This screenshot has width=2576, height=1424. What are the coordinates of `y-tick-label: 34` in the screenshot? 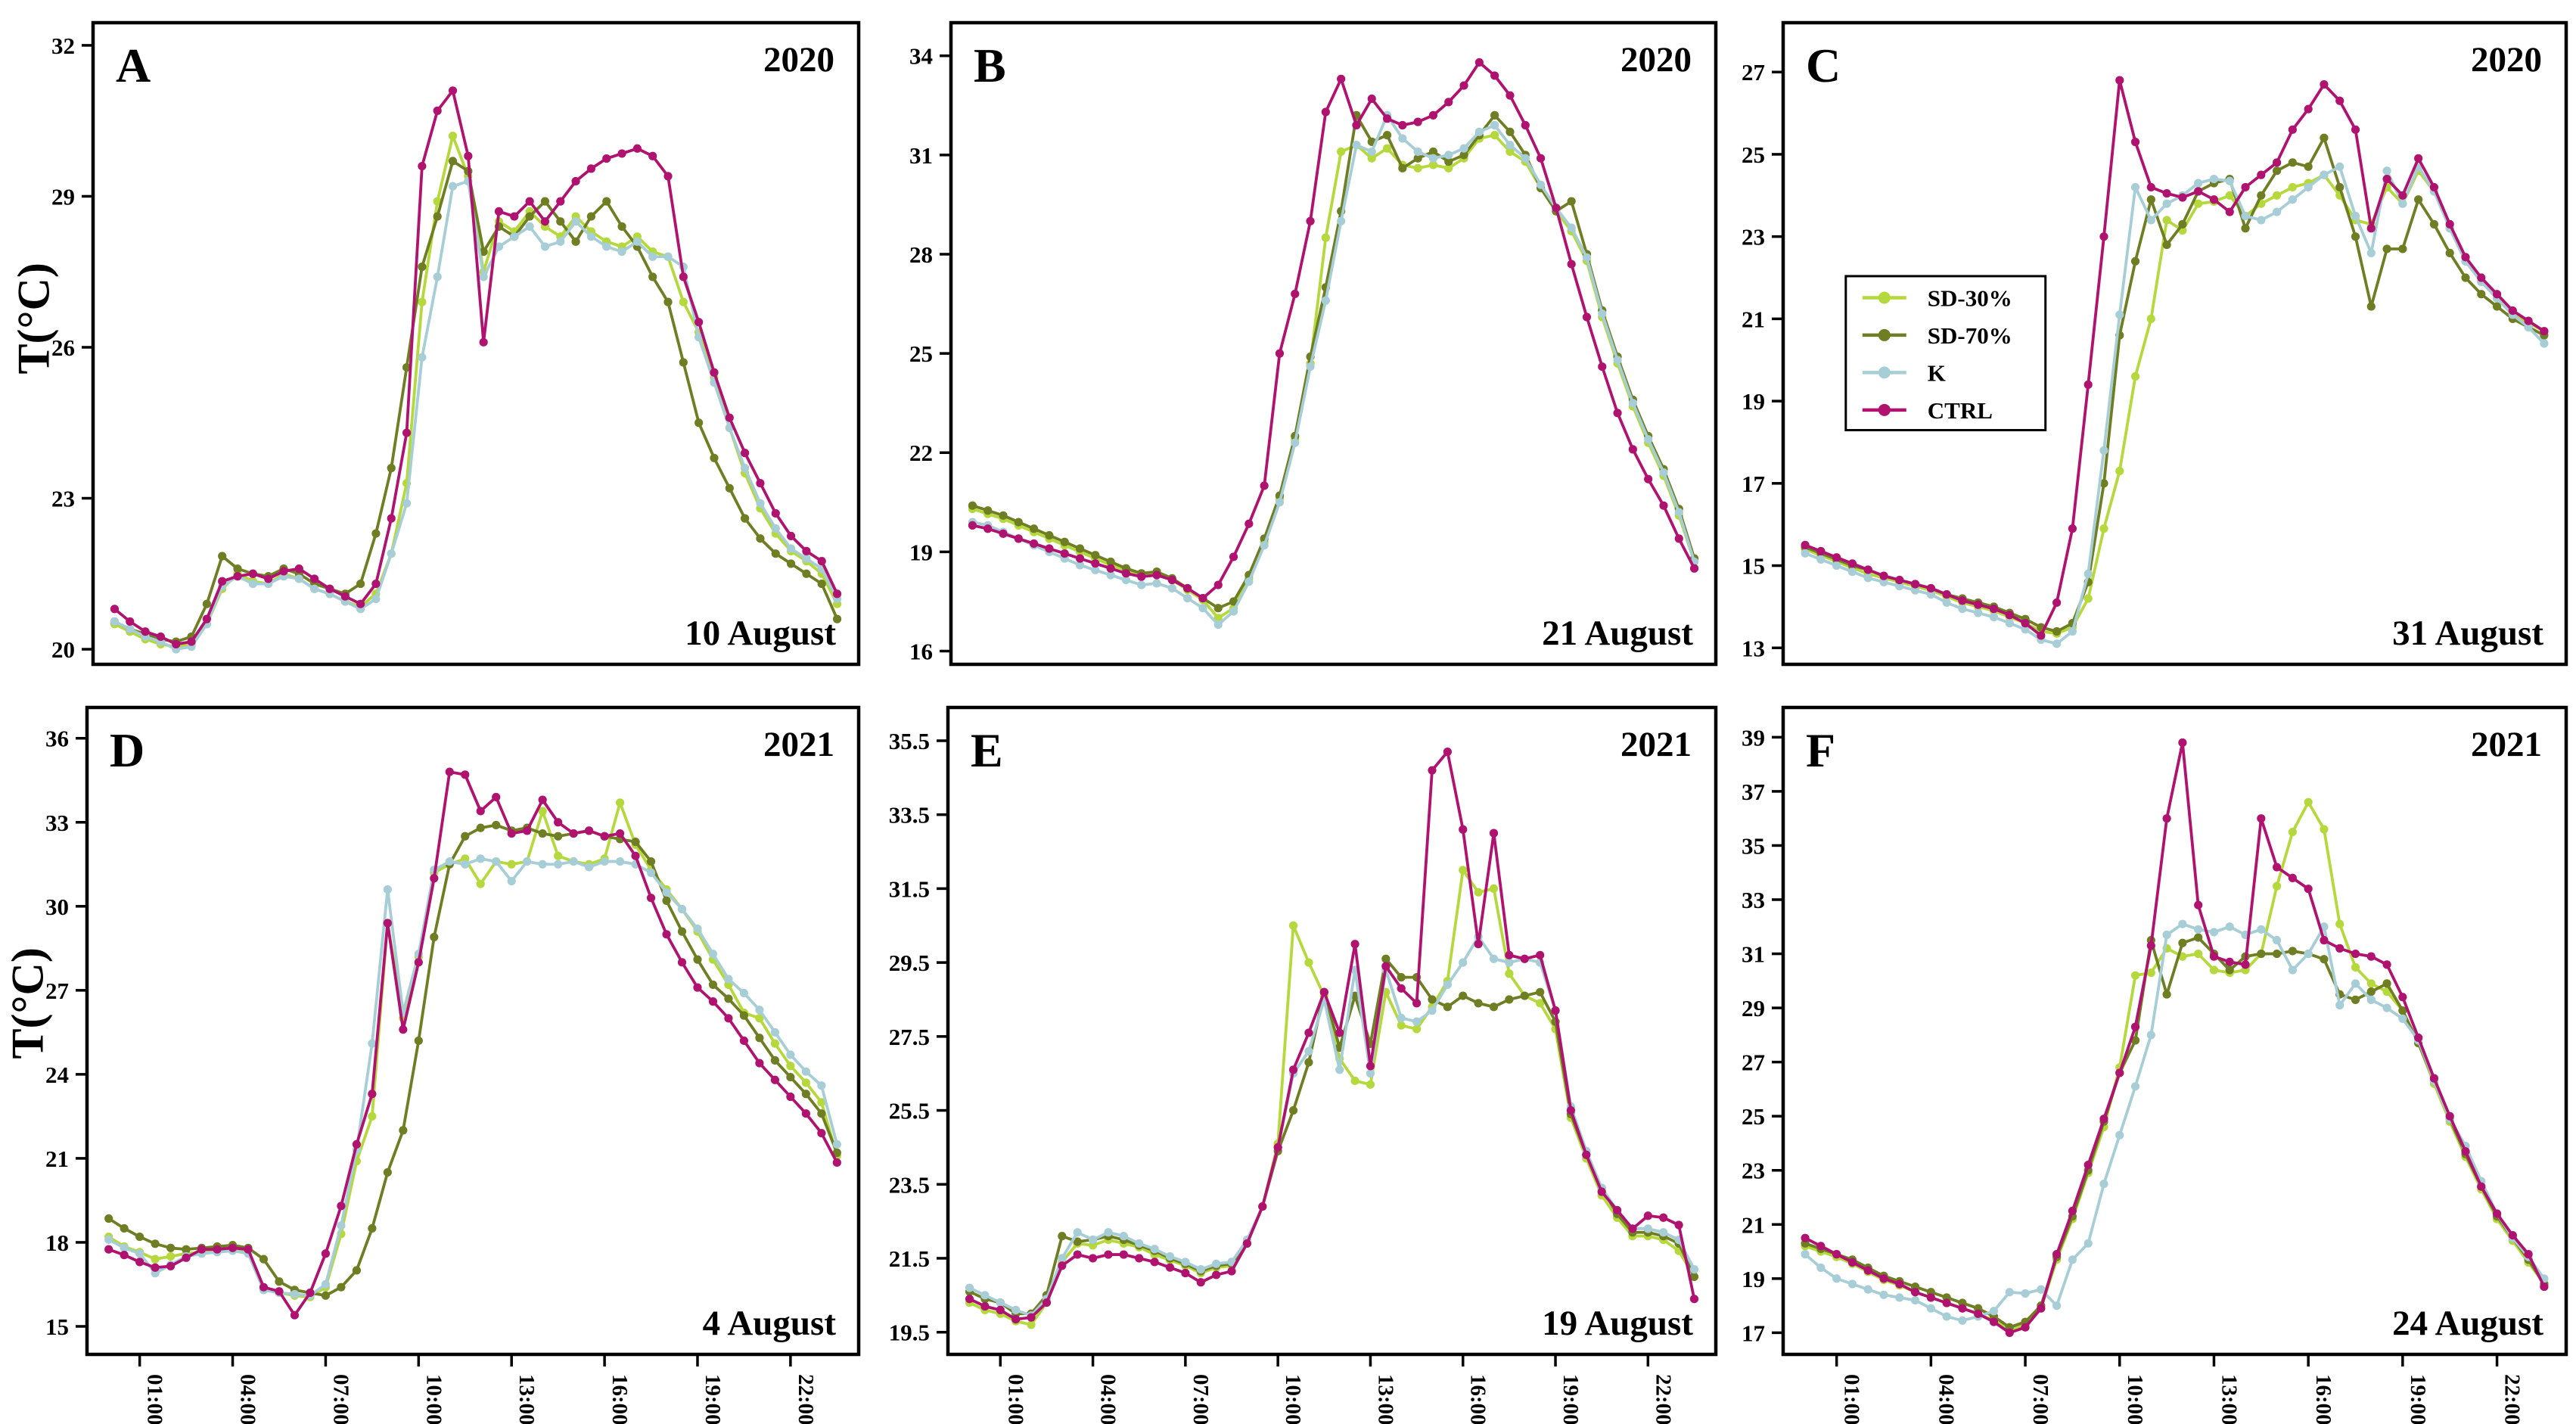 It's located at (921, 56).